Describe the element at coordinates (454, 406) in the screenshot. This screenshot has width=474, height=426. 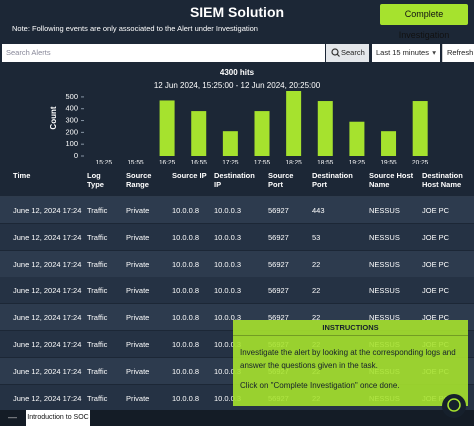
I see `chat-button` at that location.